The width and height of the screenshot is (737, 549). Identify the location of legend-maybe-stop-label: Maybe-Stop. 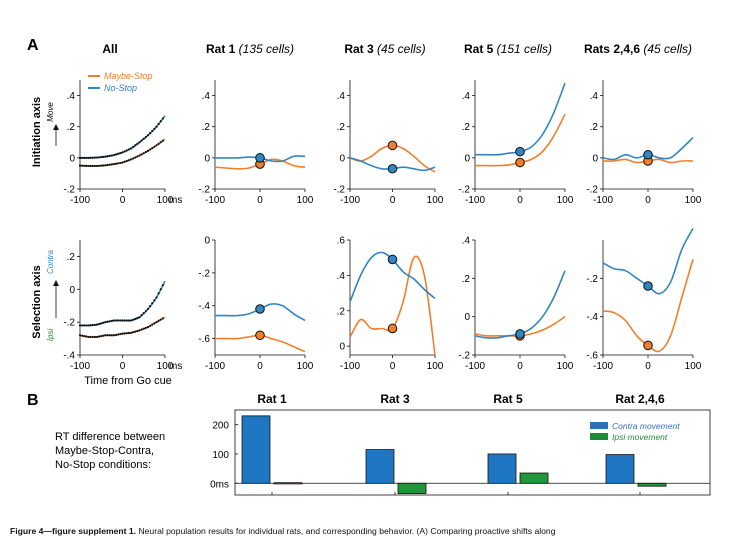
(128, 76).